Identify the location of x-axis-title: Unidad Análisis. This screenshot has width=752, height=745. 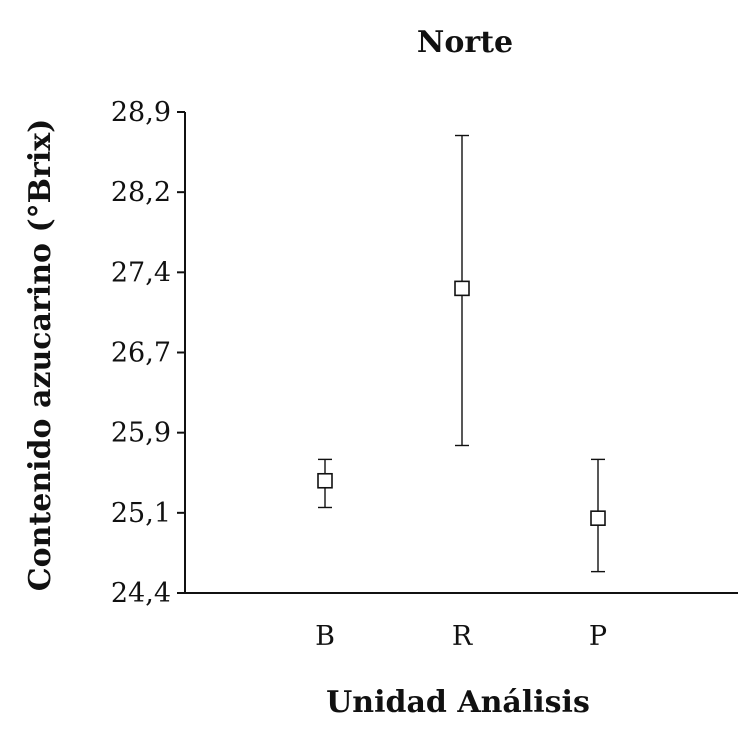
(458, 702).